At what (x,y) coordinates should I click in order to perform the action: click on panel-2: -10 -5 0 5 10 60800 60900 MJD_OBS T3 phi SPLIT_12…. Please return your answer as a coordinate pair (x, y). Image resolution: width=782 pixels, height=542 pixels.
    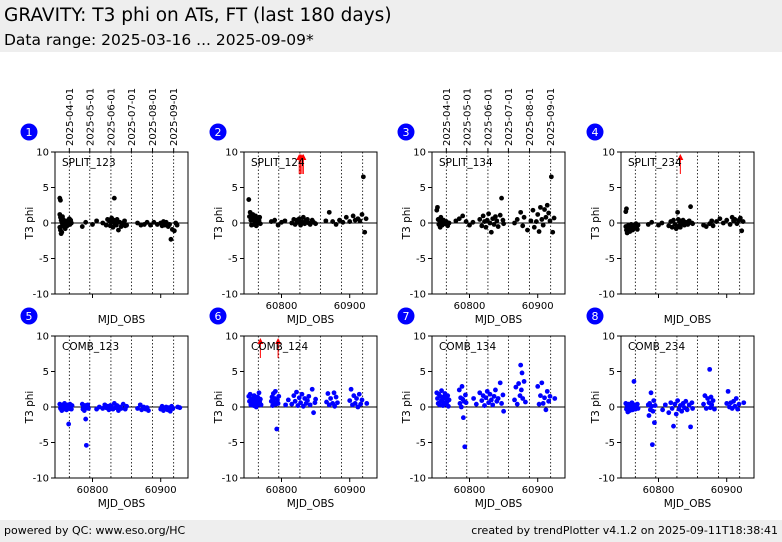
    Looking at the image, I should click on (293, 224).